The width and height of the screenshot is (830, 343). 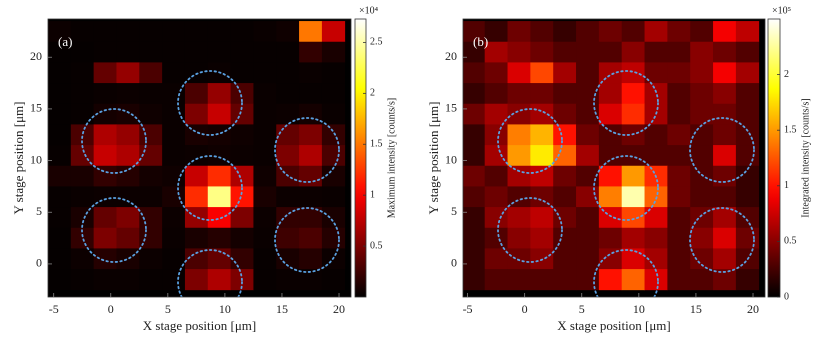 What do you see at coordinates (282, 309) in the screenshot?
I see `x-tick-label: 15` at bounding box center [282, 309].